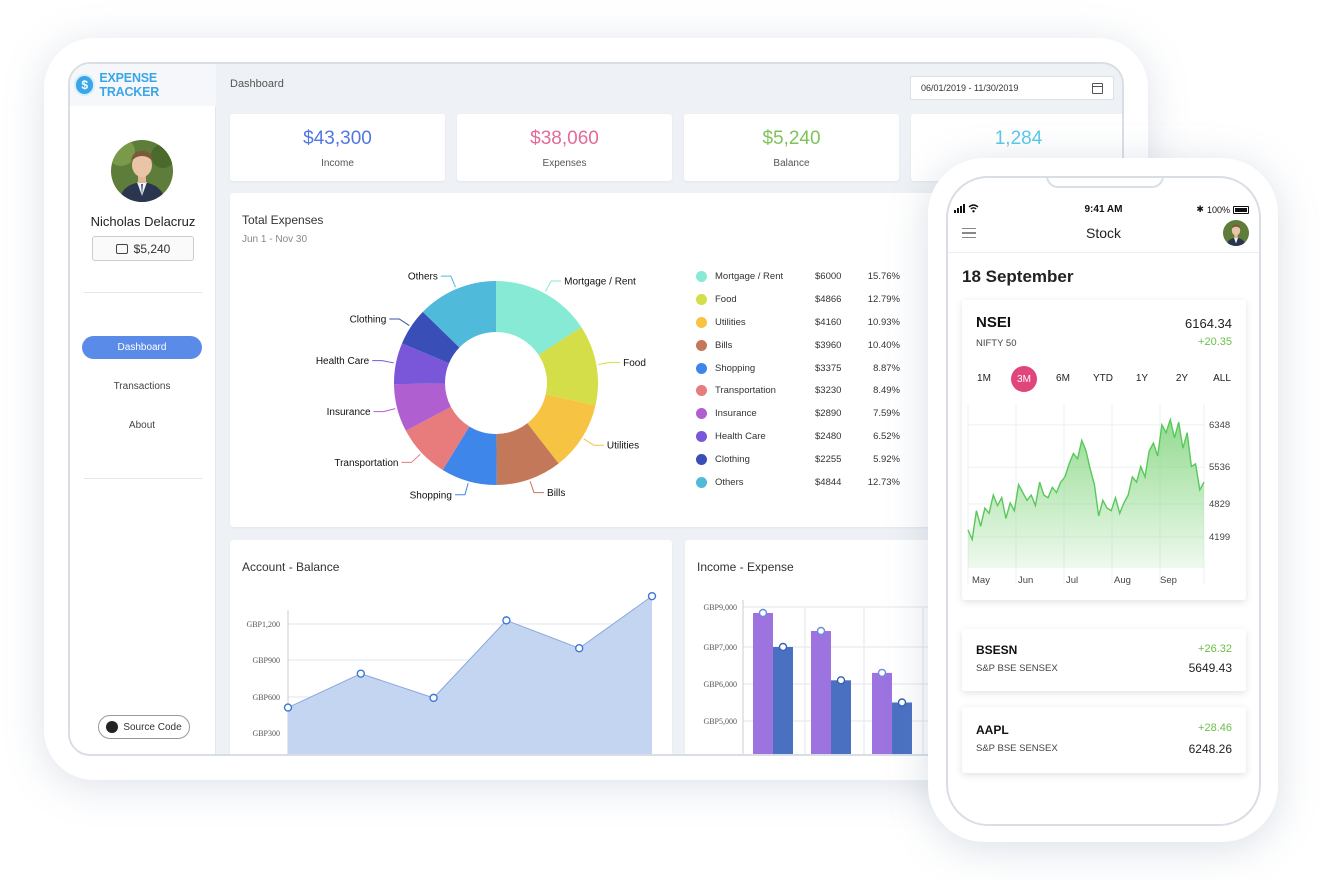 The width and height of the screenshot is (1320, 880). Describe the element at coordinates (144, 727) in the screenshot. I see `source-code-button: Source Code` at that location.